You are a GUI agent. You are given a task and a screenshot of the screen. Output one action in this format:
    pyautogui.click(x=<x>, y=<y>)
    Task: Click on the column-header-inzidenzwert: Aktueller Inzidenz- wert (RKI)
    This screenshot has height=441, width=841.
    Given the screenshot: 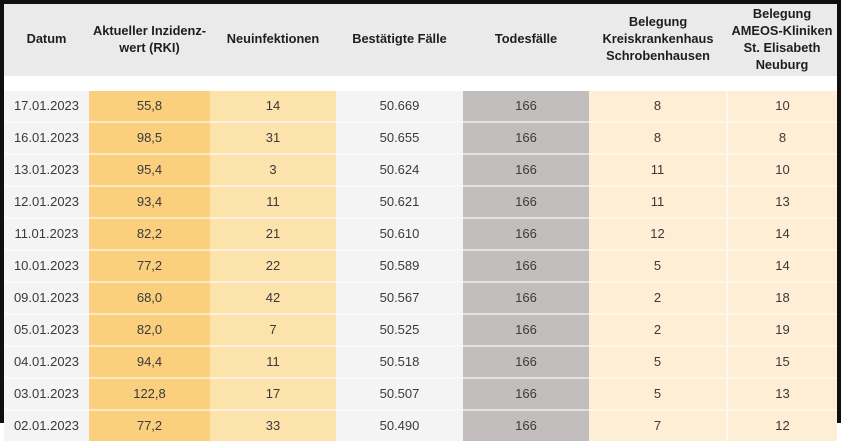 What is the action you would take?
    pyautogui.click(x=149, y=47)
    